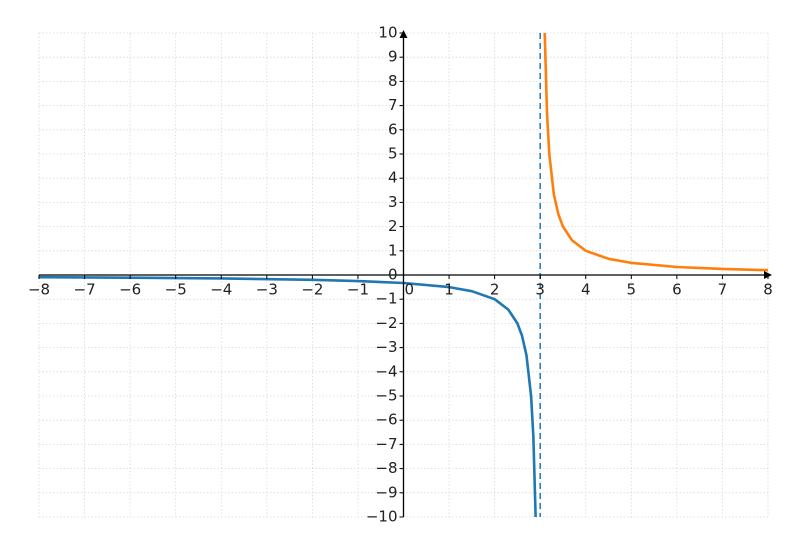 The height and width of the screenshot is (553, 800). I want to click on y-tick-label: 2, so click(393, 226).